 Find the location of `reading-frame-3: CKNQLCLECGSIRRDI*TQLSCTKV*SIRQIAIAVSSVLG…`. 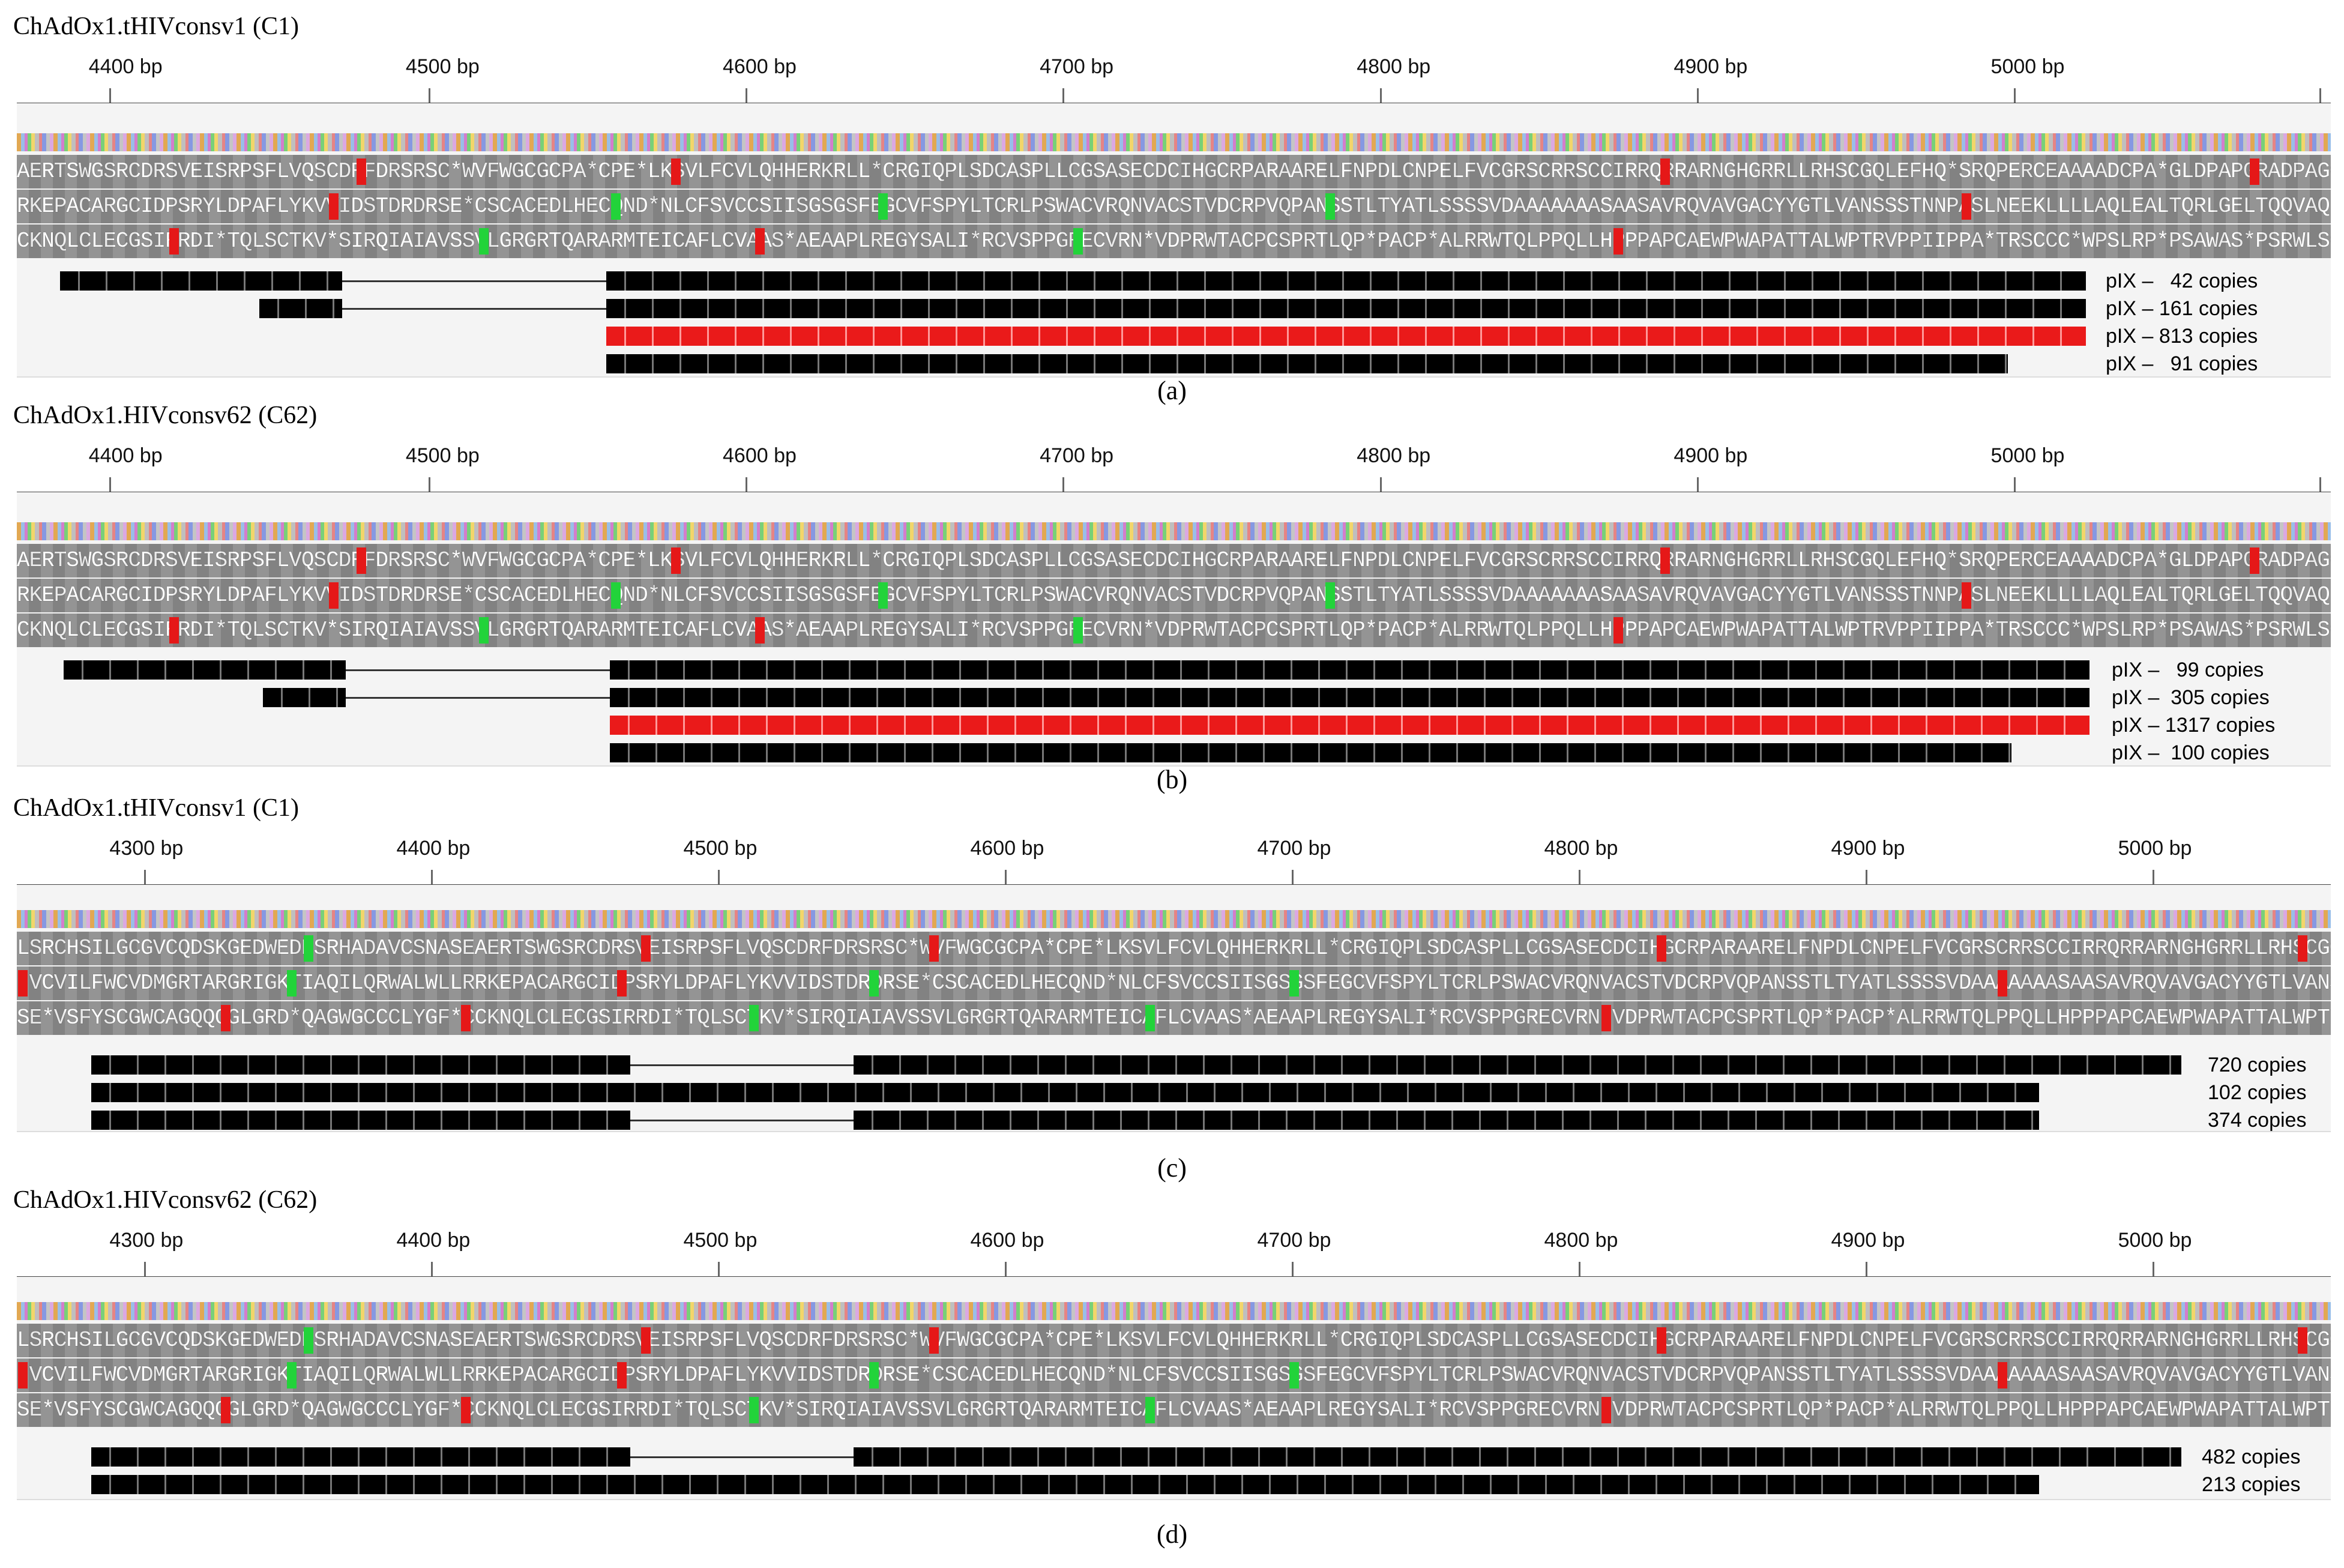

reading-frame-3: CKNQLCLECGSIRRDI*TQLSCTKV*SIRQIAIAVSSVLG… is located at coordinates (1174, 242).